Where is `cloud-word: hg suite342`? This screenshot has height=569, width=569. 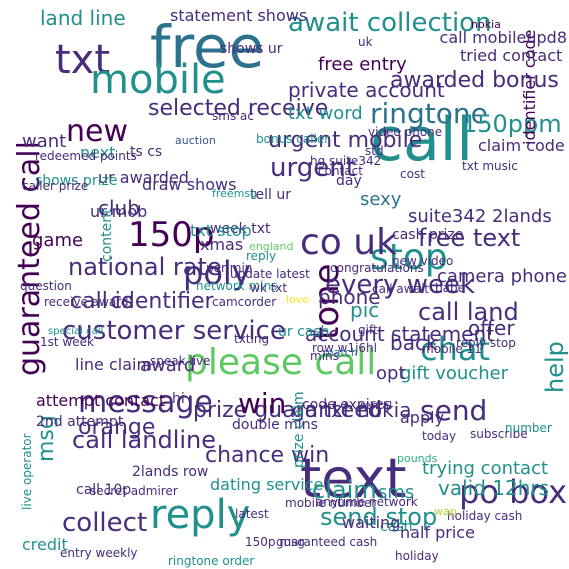
cloud-word: hg suite342 is located at coordinates (346, 161).